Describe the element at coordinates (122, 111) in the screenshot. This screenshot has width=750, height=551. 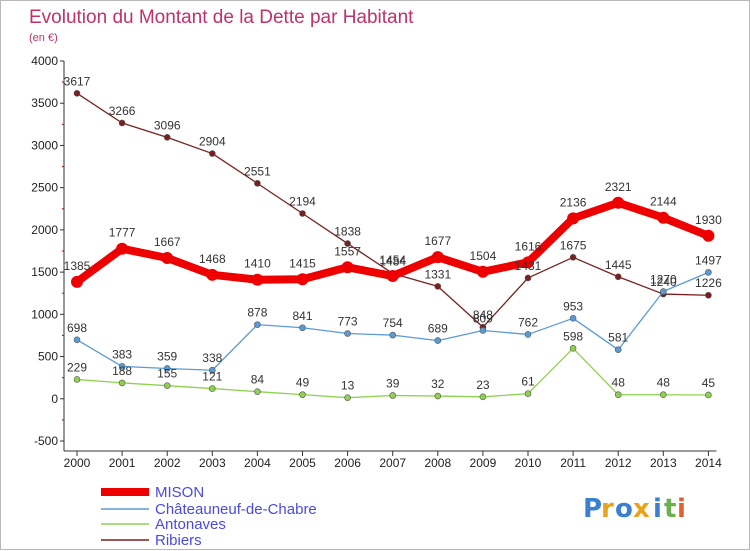
I see `data-label-ribiers: 3266` at that location.